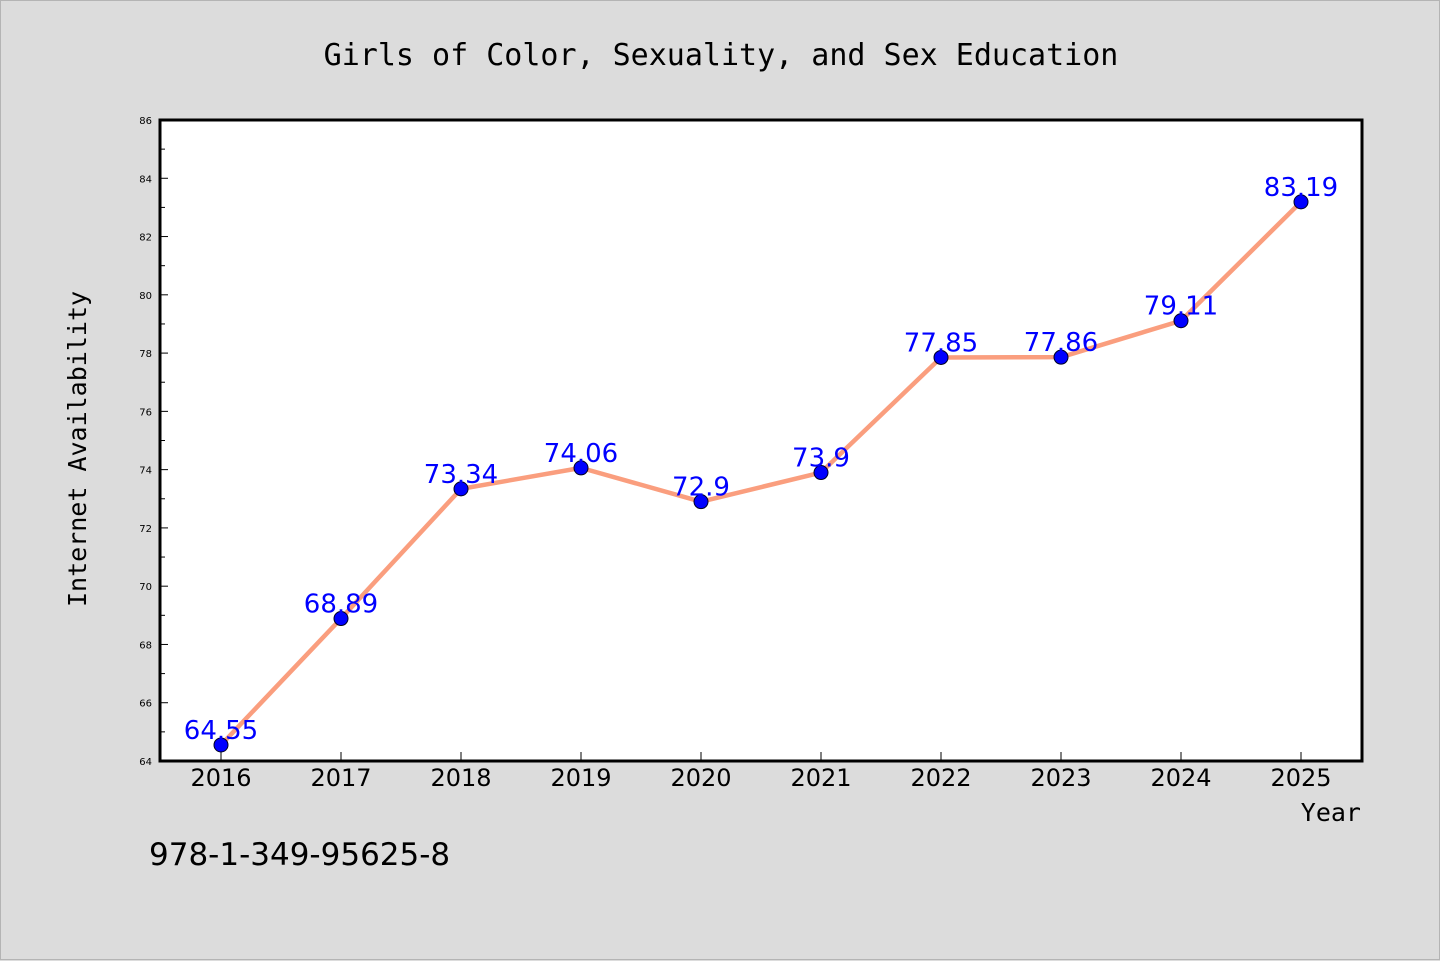 This screenshot has width=1440, height=961. Describe the element at coordinates (220, 778) in the screenshot. I see `x-tick-label: 2016` at that location.